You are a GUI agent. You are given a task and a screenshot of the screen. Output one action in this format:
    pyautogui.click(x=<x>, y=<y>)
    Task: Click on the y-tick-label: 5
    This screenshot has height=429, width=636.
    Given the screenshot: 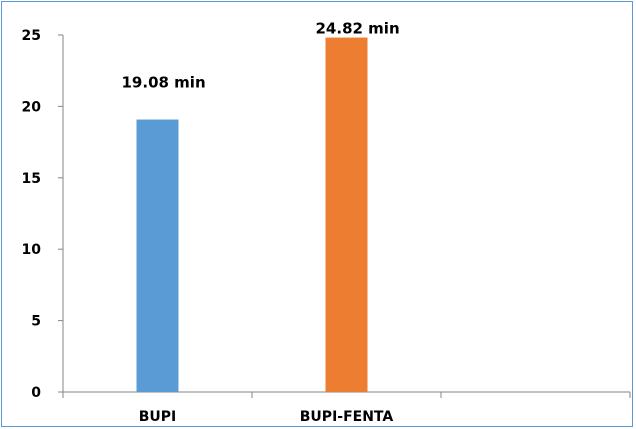 What is the action you would take?
    pyautogui.click(x=36, y=322)
    